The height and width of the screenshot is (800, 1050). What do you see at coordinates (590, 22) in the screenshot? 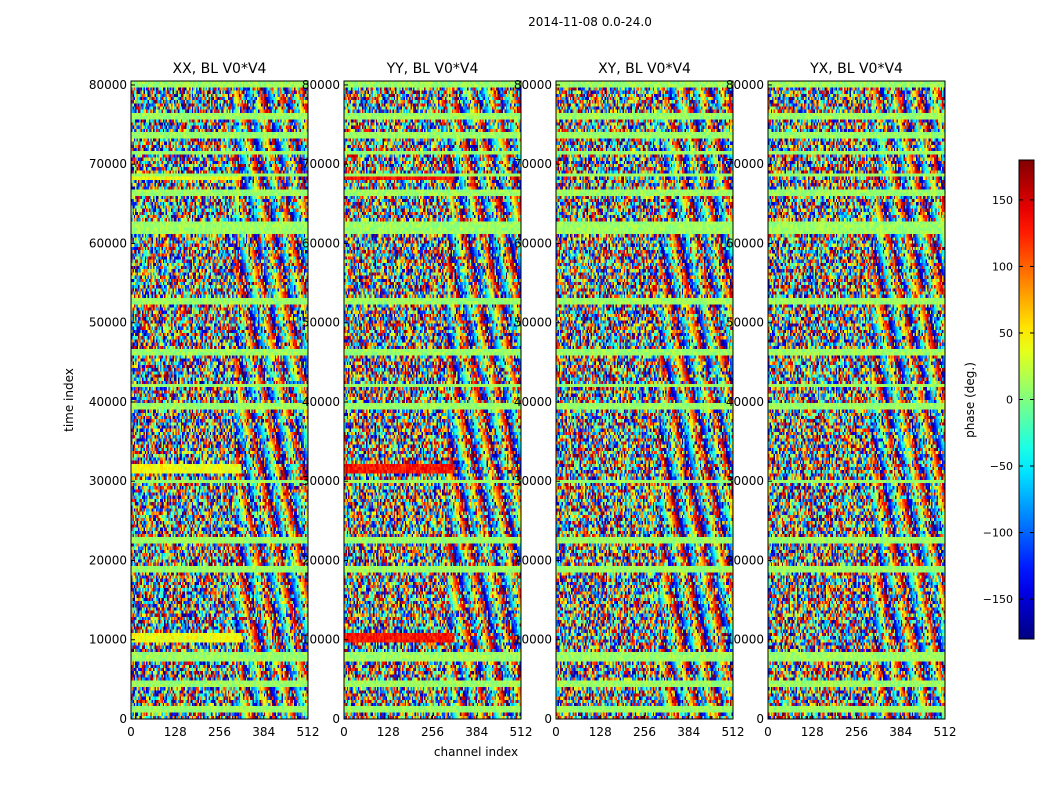
I see `figure-suptitle: 2014-11-08 0.0-24.0` at bounding box center [590, 22].